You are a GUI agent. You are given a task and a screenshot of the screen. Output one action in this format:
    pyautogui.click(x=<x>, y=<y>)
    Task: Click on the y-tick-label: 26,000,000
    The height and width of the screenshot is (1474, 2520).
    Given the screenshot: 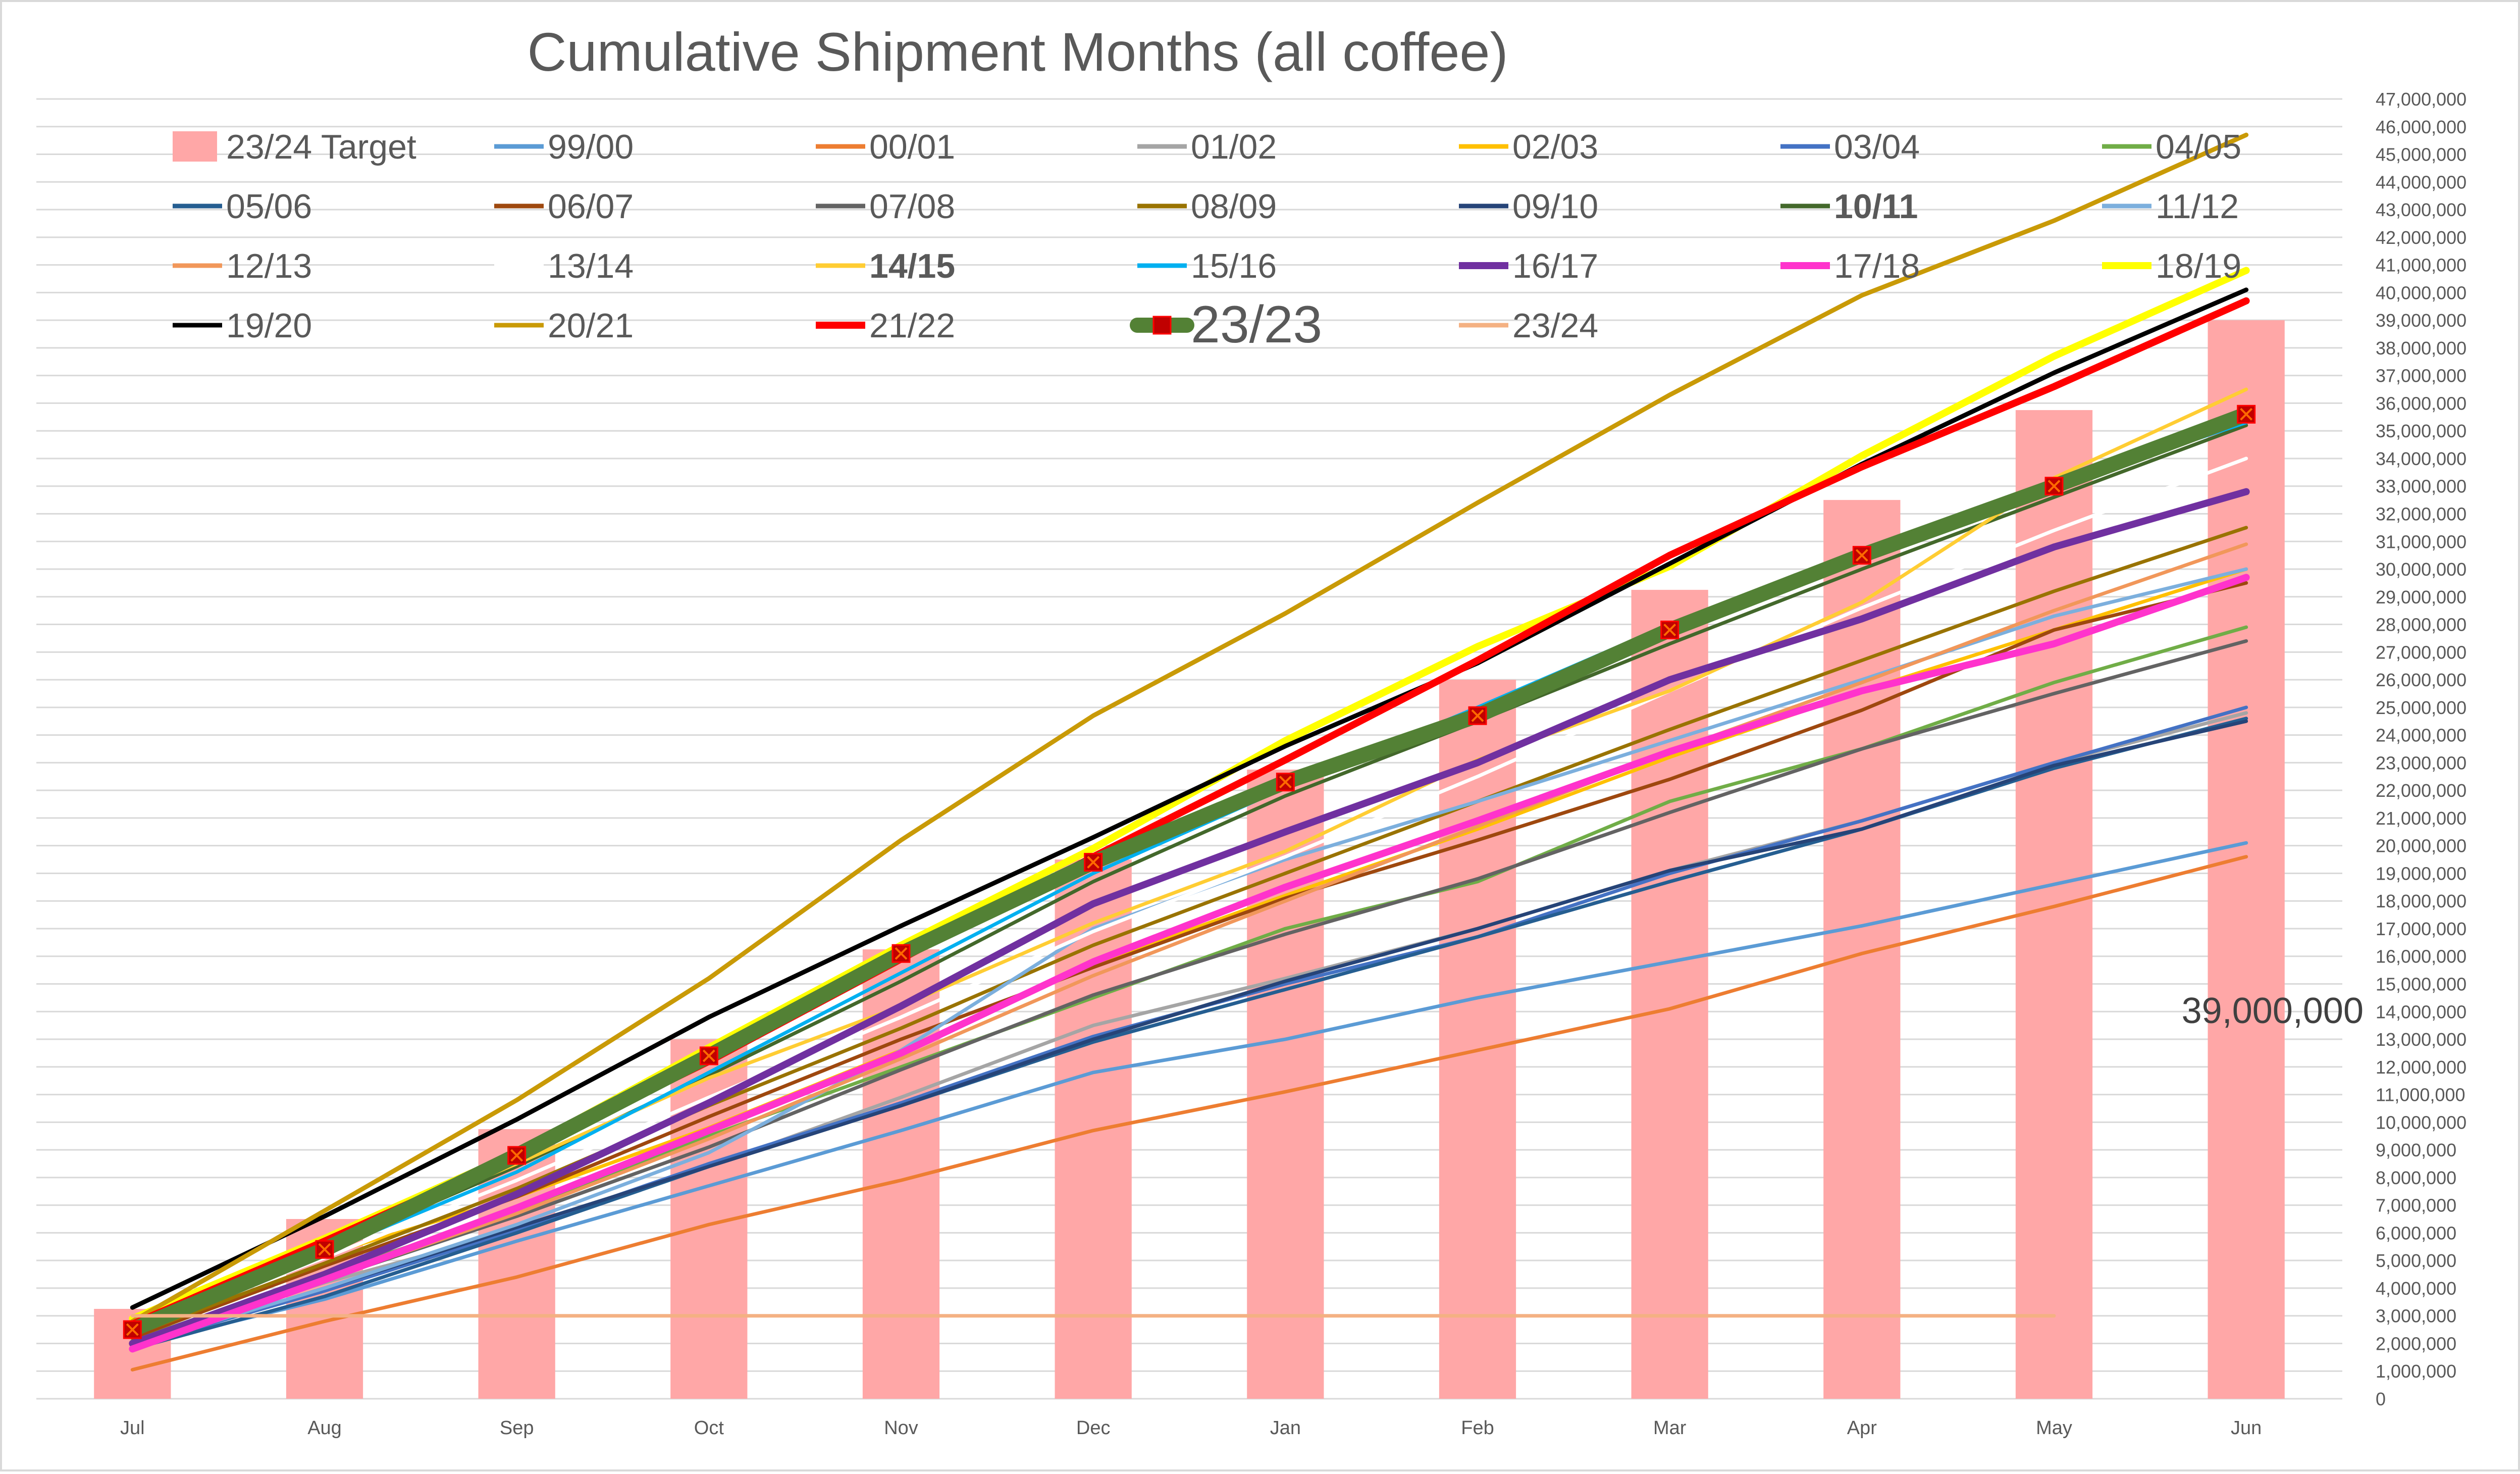 What is the action you would take?
    pyautogui.click(x=2421, y=680)
    